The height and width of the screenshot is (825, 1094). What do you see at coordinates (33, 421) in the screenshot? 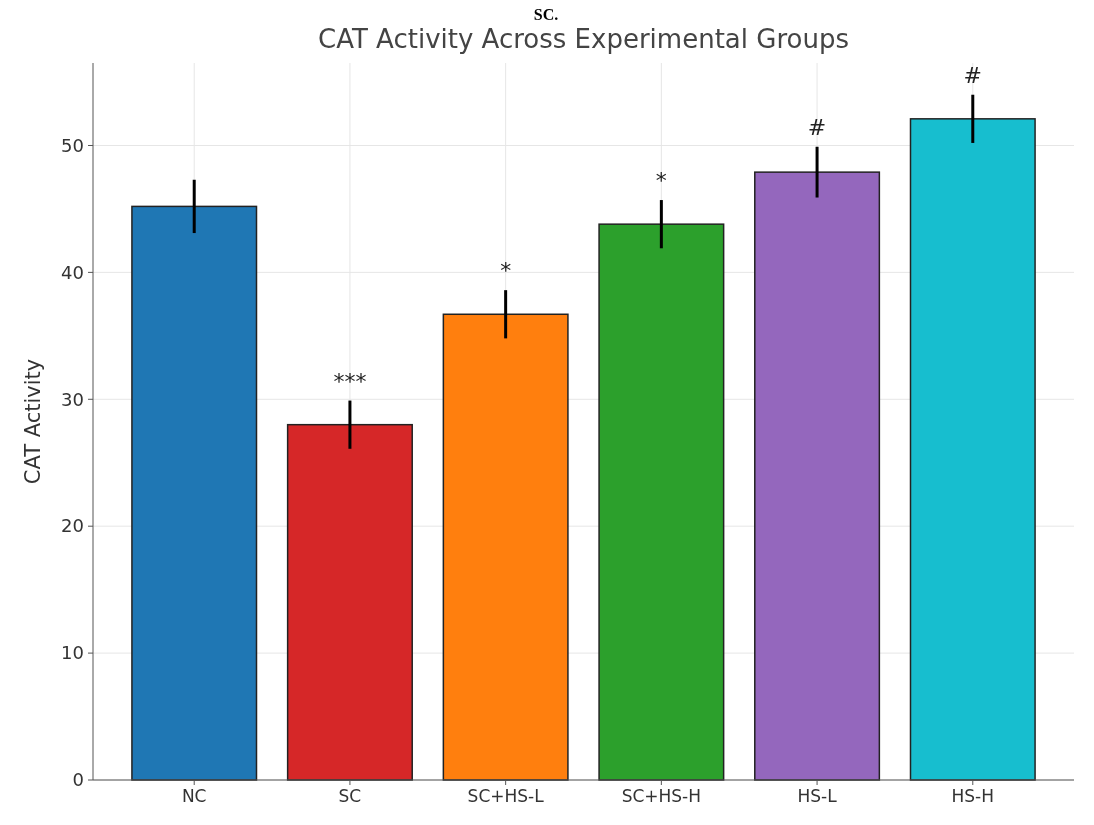
I see `y-axis-title: CAT Activity` at bounding box center [33, 421].